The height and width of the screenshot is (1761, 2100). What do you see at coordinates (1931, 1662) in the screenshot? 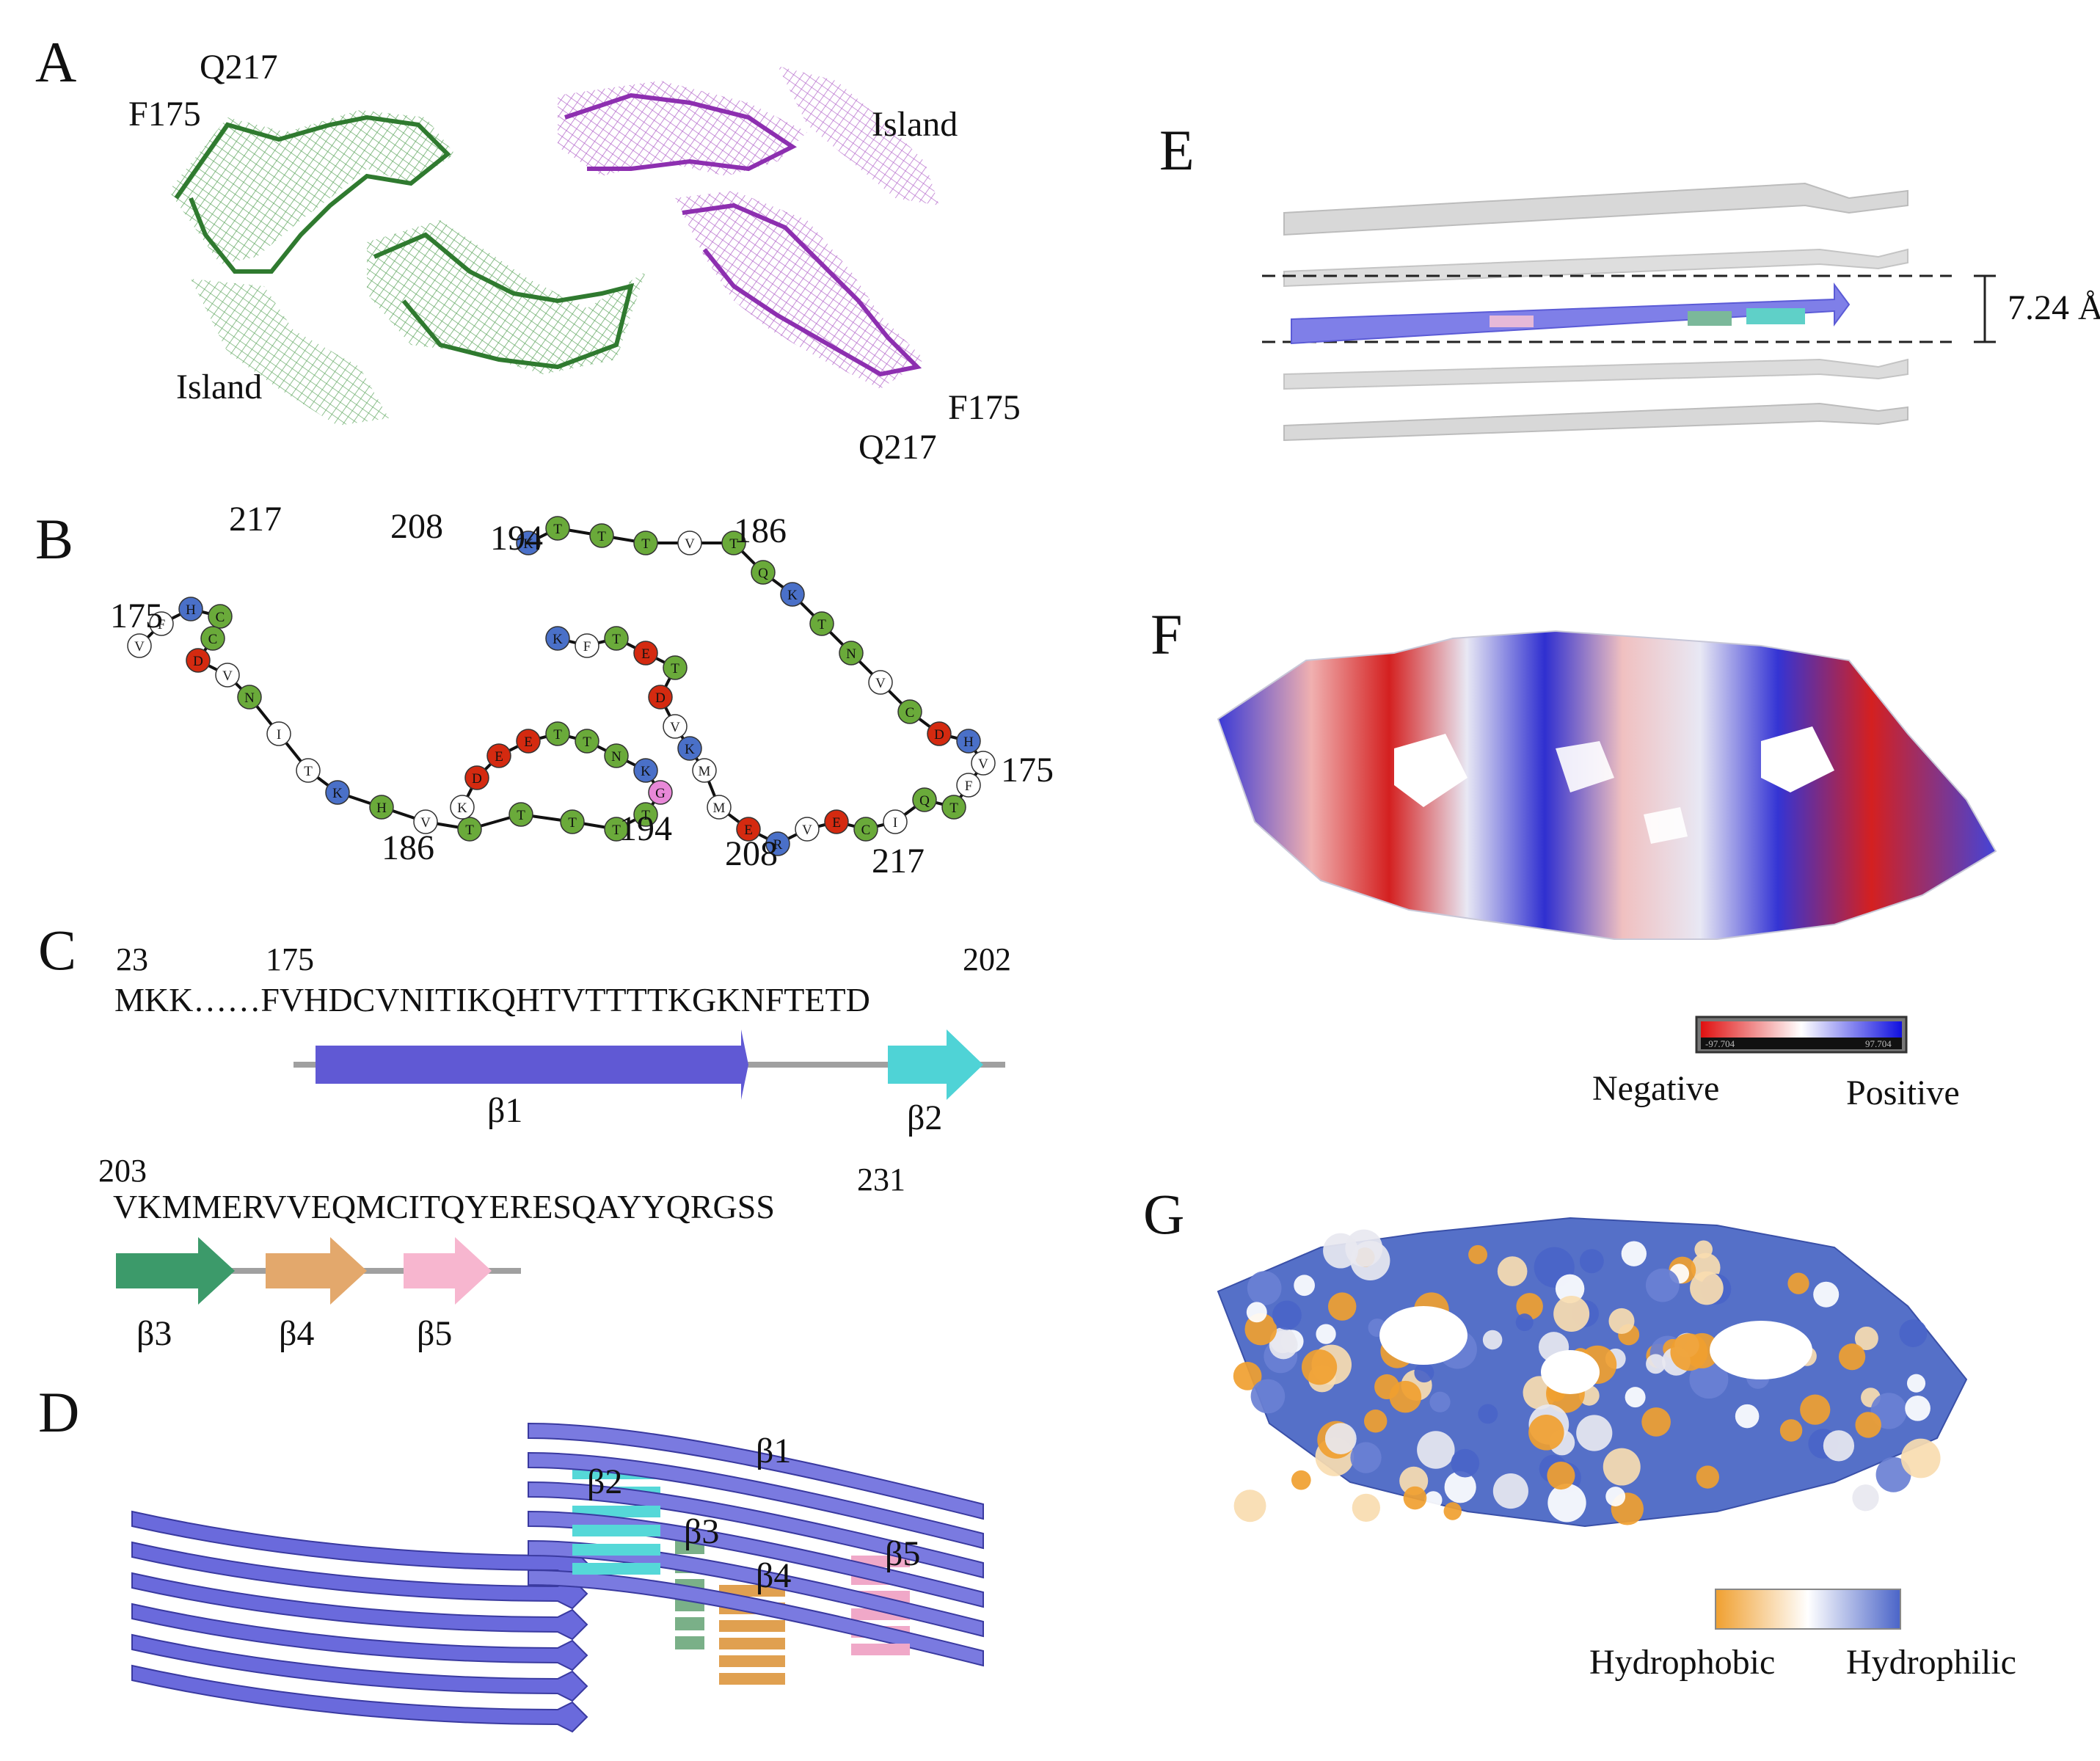
I see `g-hydrophilic-label: Hydrophilic` at bounding box center [1931, 1662].